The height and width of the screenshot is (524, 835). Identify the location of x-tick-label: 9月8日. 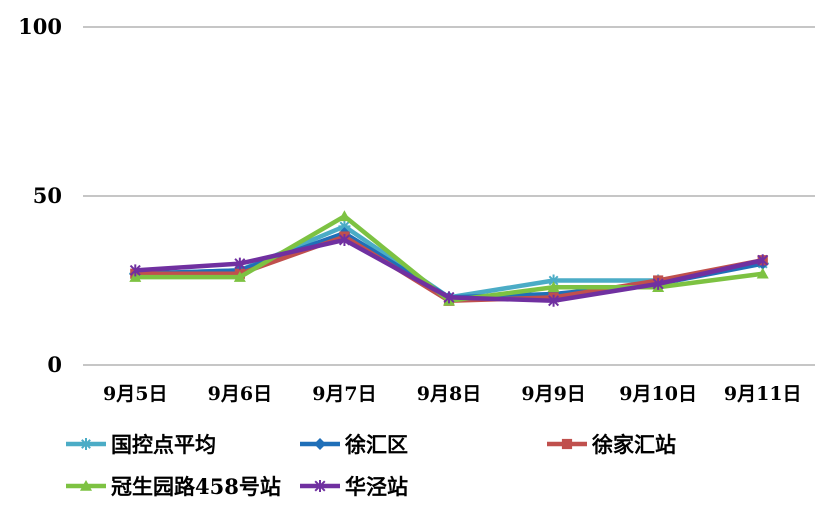
(449, 394).